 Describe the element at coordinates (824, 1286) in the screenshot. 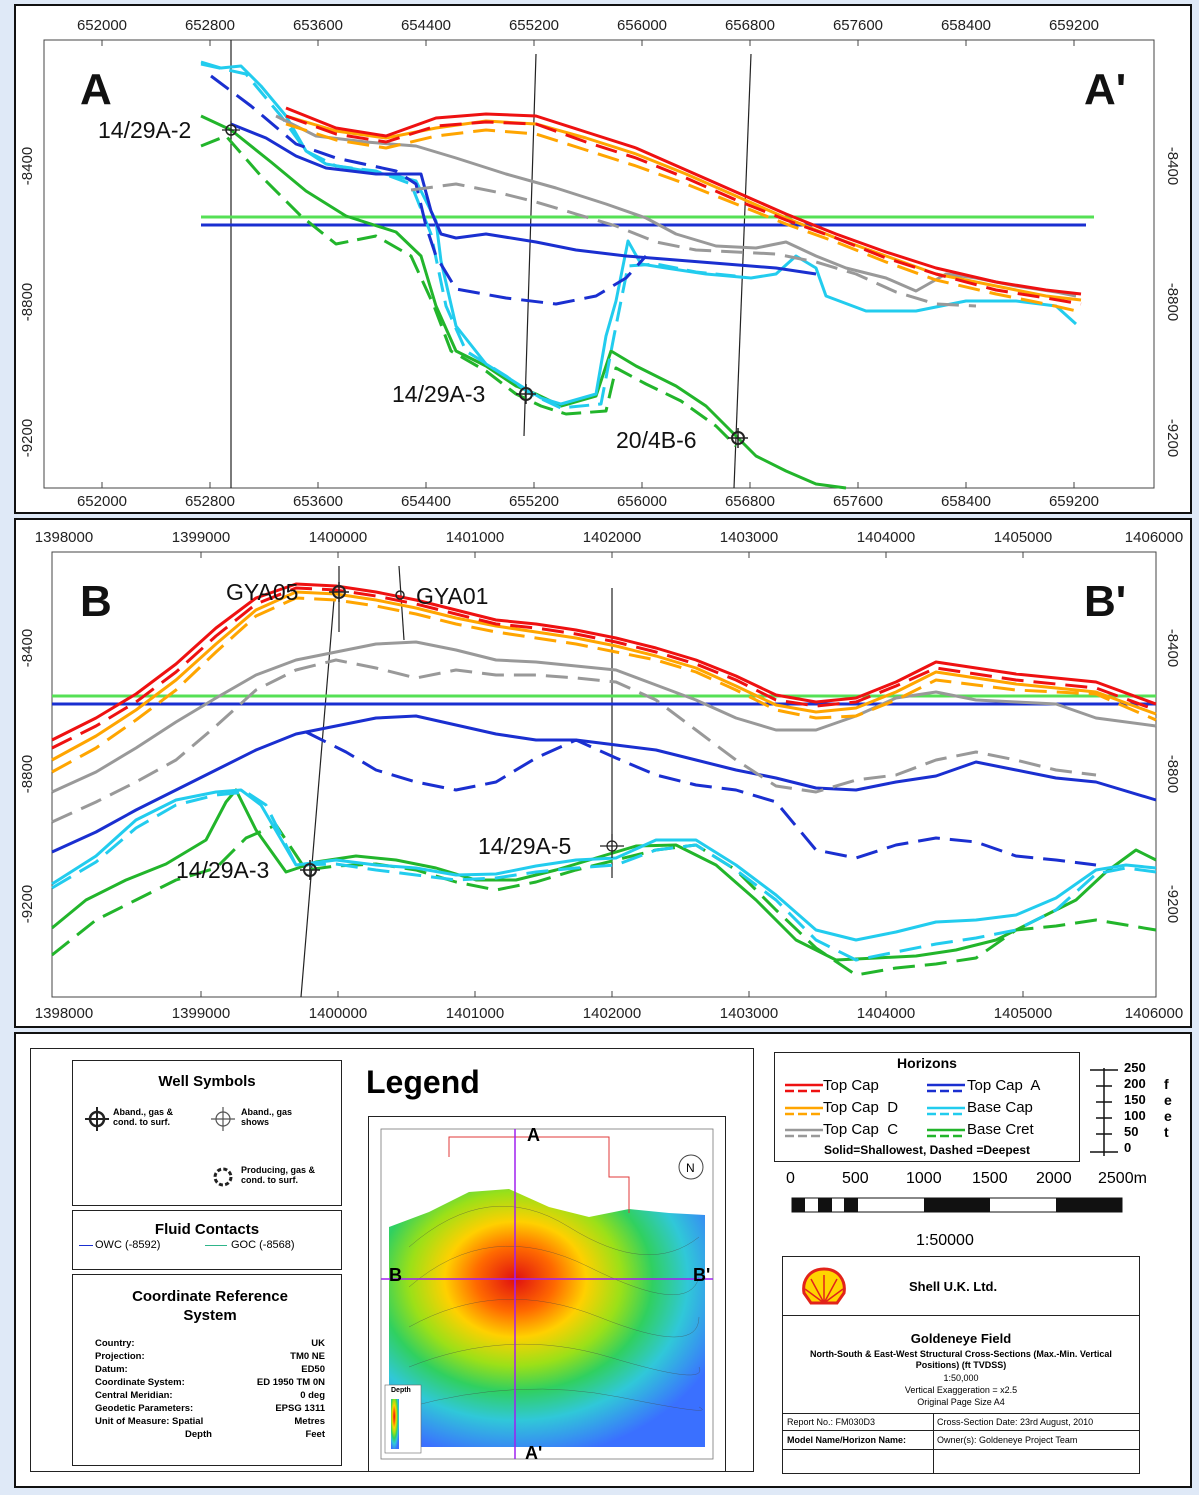

I see `shell-logo-icon` at that location.